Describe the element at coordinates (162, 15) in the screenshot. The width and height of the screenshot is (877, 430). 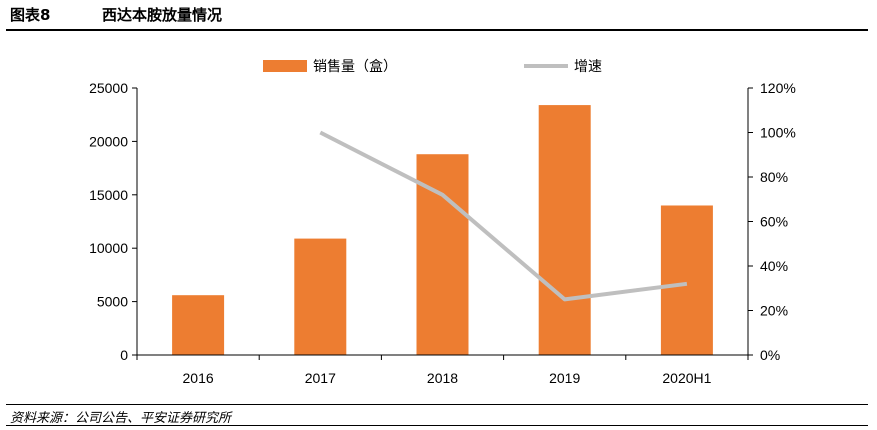
I see `figure-title: 西达本胺放量情况` at that location.